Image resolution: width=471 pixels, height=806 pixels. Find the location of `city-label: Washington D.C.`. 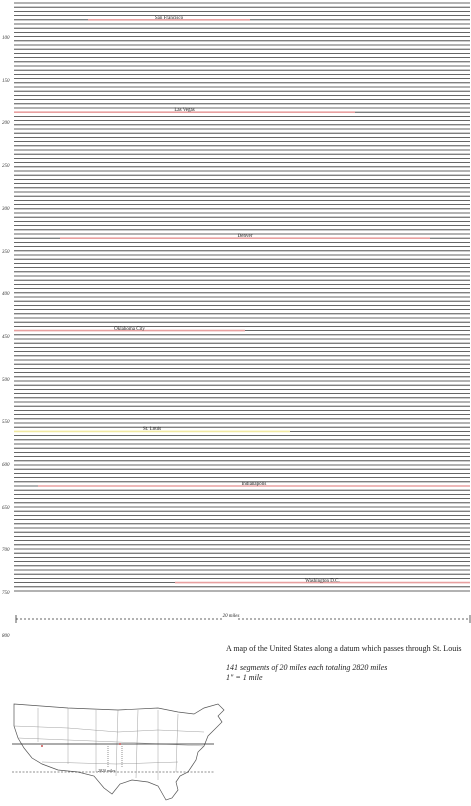

city-label: Washington D.C. is located at coordinates (322, 581).